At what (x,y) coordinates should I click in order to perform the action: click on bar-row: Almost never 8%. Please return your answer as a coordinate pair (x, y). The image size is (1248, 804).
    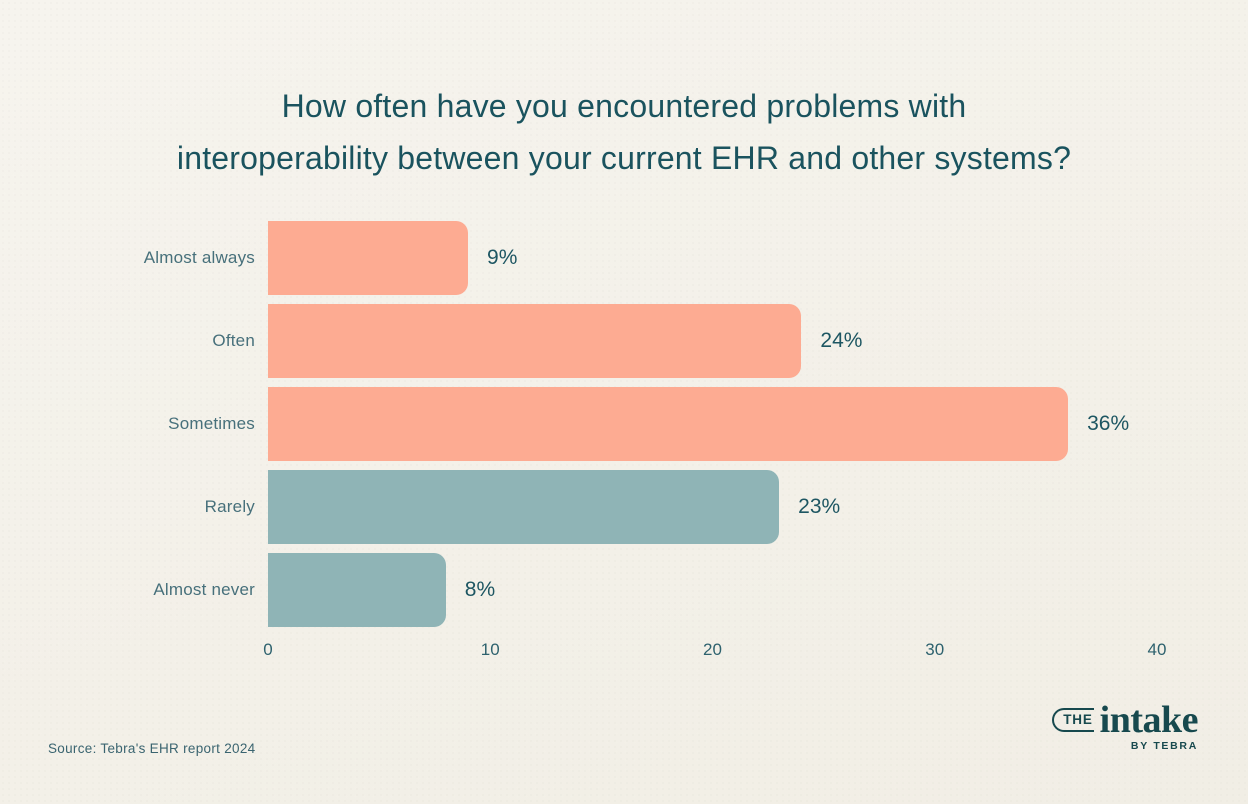
    Looking at the image, I should click on (592, 590).